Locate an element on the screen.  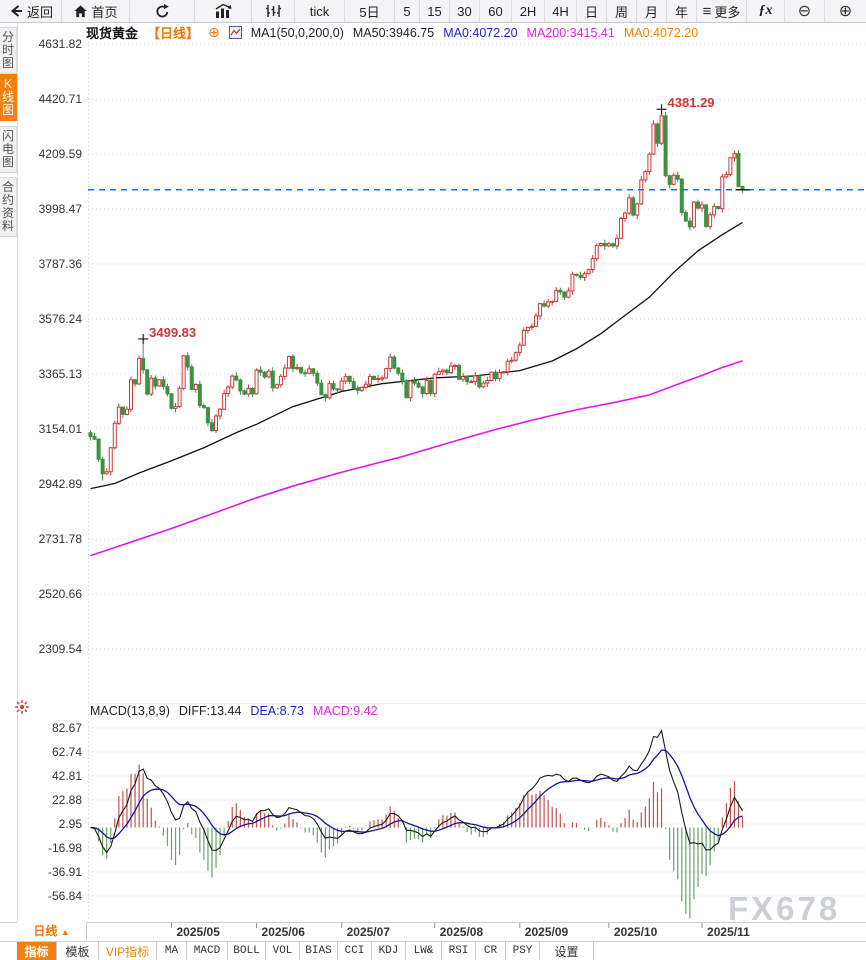
interval-5d-button: 5日 is located at coordinates (370, 11).